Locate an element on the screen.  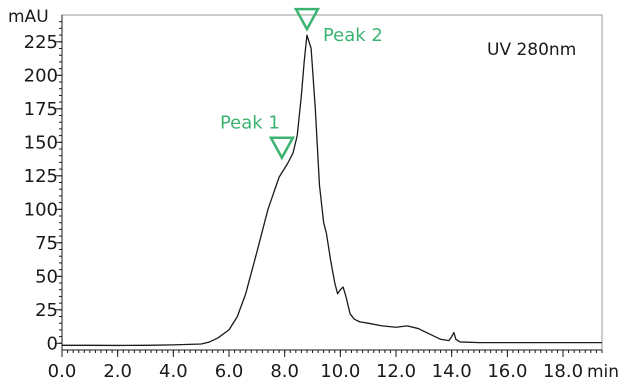
y-tick-label: 150 is located at coordinates (41, 142).